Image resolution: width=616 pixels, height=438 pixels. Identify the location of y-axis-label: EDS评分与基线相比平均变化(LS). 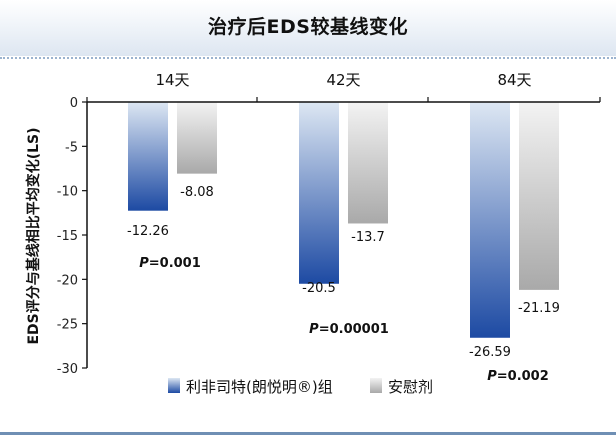
(33, 235).